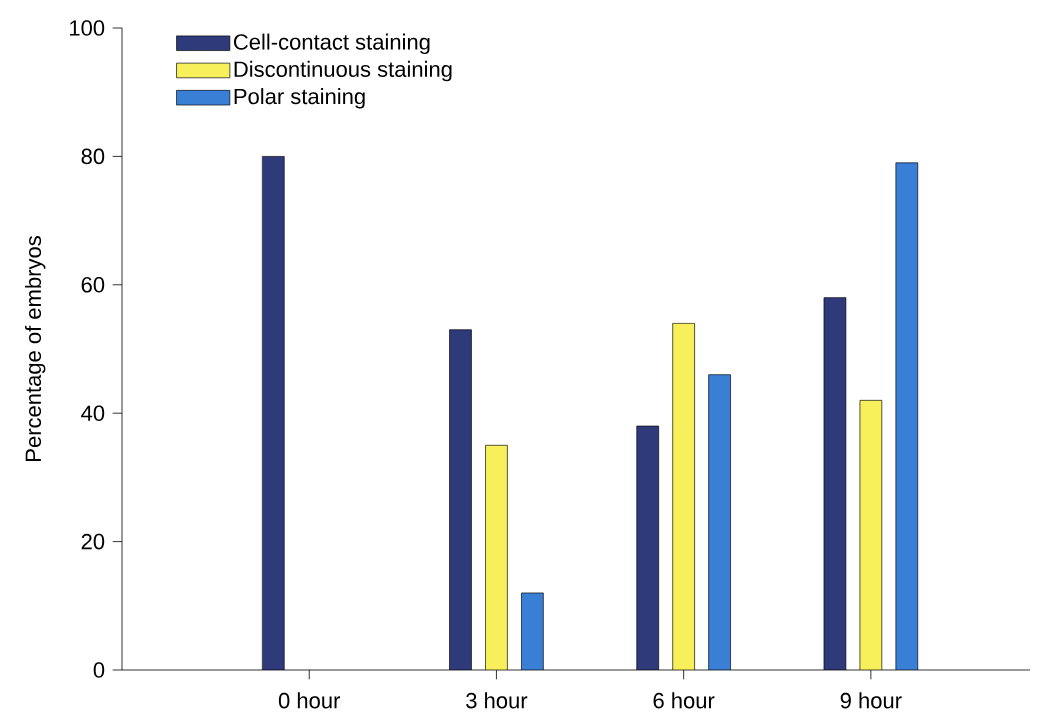 The image size is (1039, 716). I want to click on x-tick-label: 6 hour, so click(684, 700).